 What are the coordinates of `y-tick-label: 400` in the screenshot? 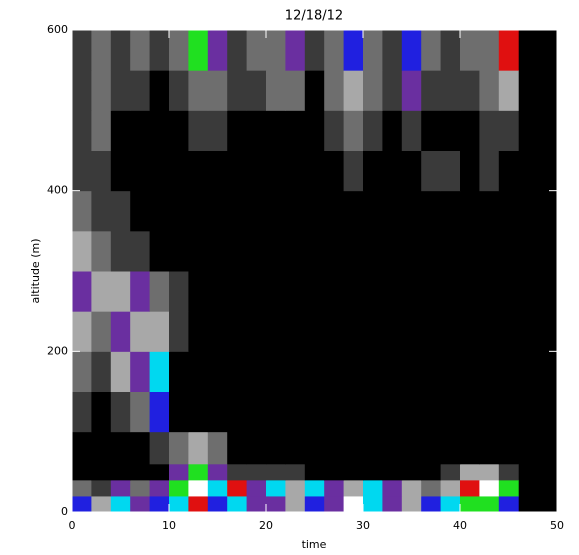 It's located at (57, 190).